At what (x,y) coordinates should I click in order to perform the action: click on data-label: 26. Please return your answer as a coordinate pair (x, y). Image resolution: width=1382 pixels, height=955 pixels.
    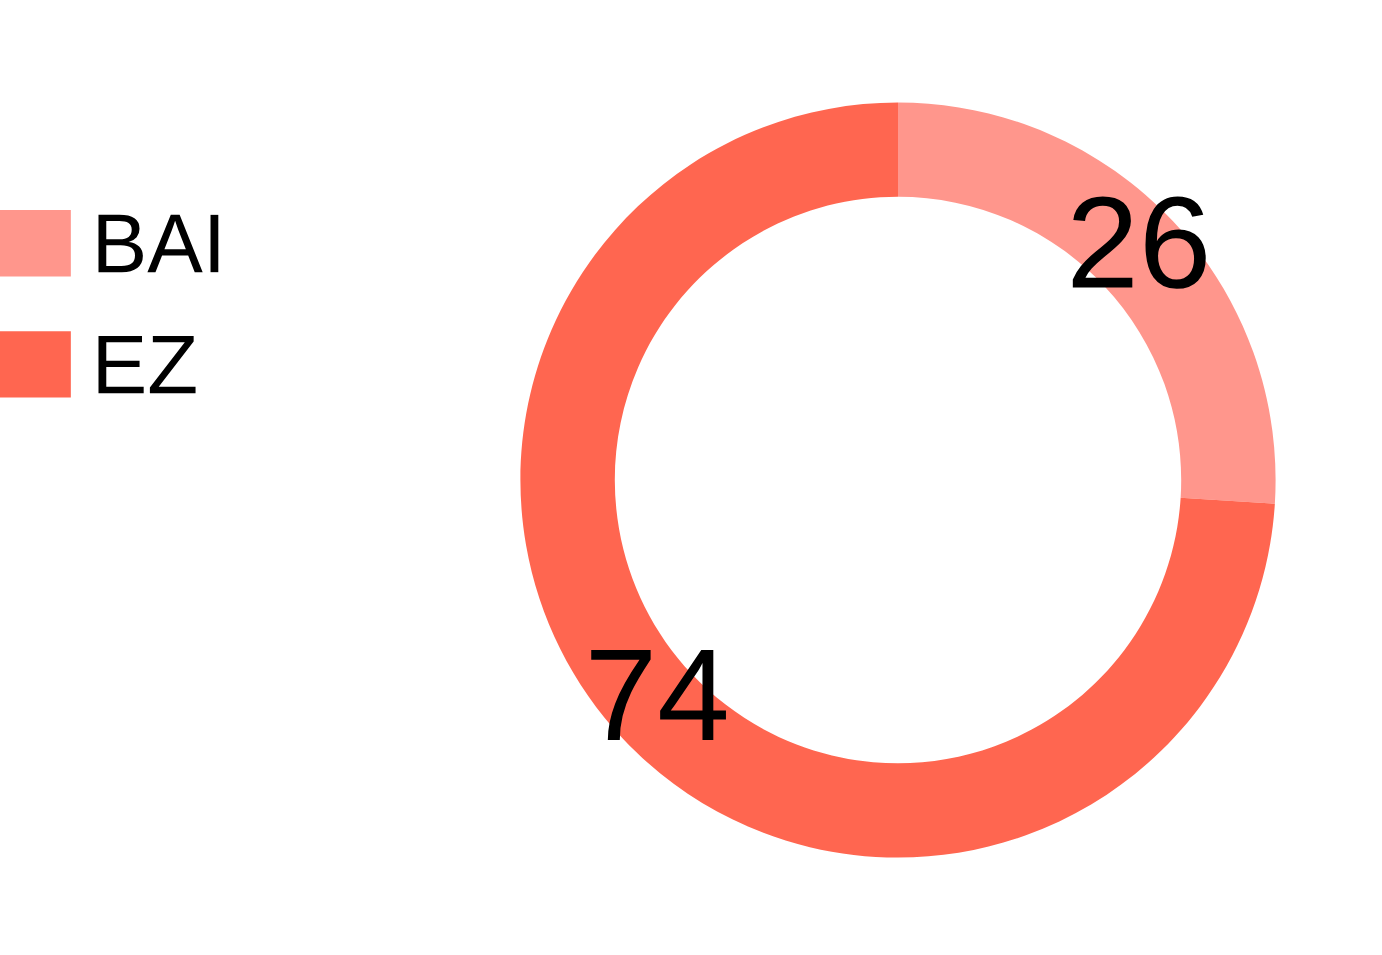
    Looking at the image, I should click on (1139, 242).